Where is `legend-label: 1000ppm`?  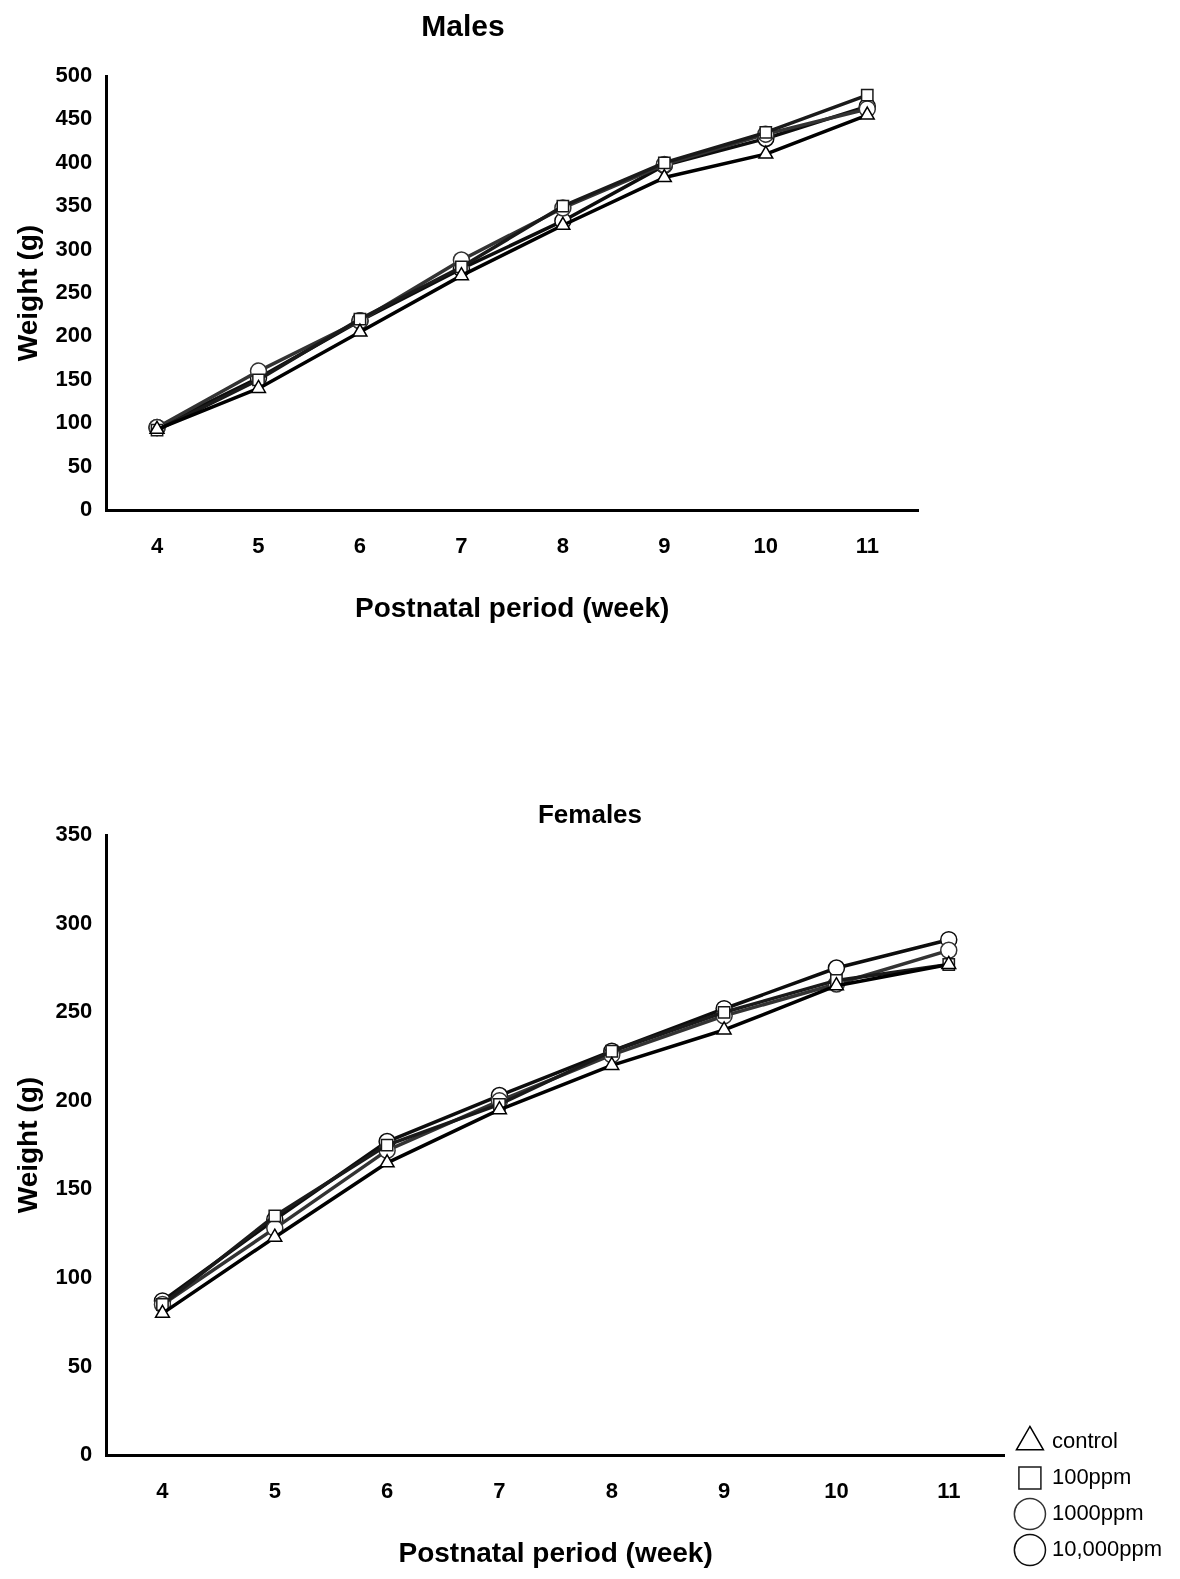
legend-label: 1000ppm is located at coordinates (1097, 1513).